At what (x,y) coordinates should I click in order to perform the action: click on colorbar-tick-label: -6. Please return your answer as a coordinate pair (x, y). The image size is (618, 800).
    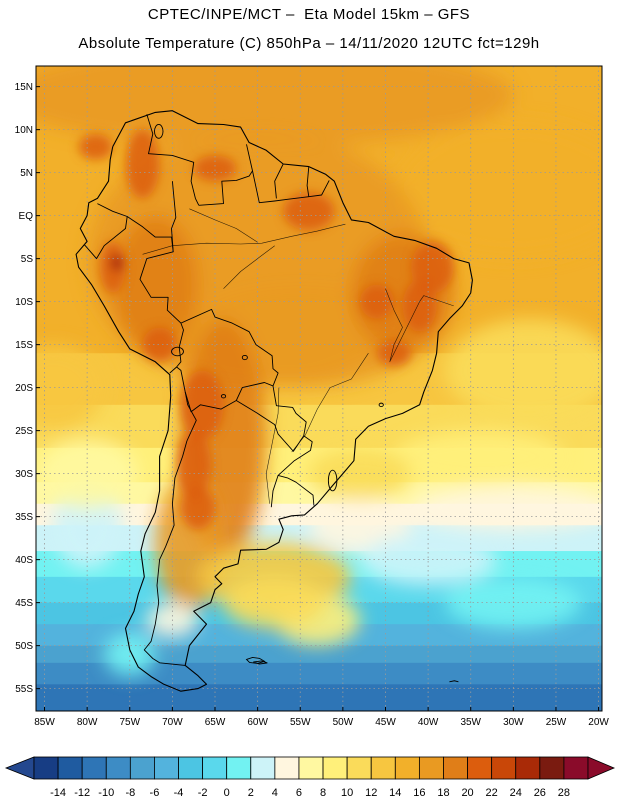
    Looking at the image, I should click on (155, 793).